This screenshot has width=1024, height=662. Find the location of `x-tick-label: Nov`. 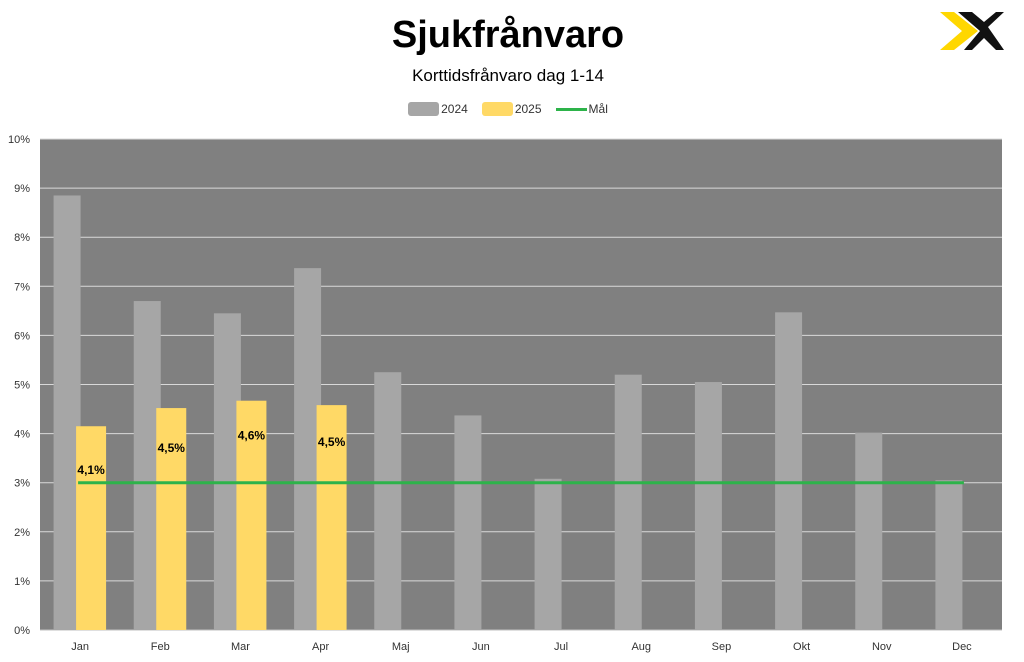

x-tick-label: Nov is located at coordinates (882, 647).